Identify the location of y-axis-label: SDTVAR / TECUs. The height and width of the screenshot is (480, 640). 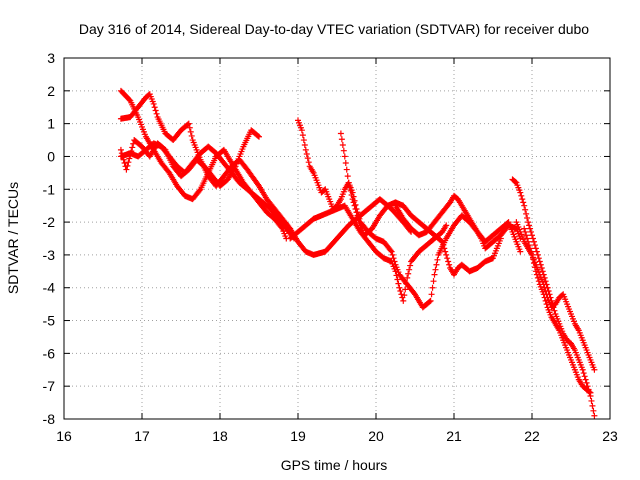
(13, 238).